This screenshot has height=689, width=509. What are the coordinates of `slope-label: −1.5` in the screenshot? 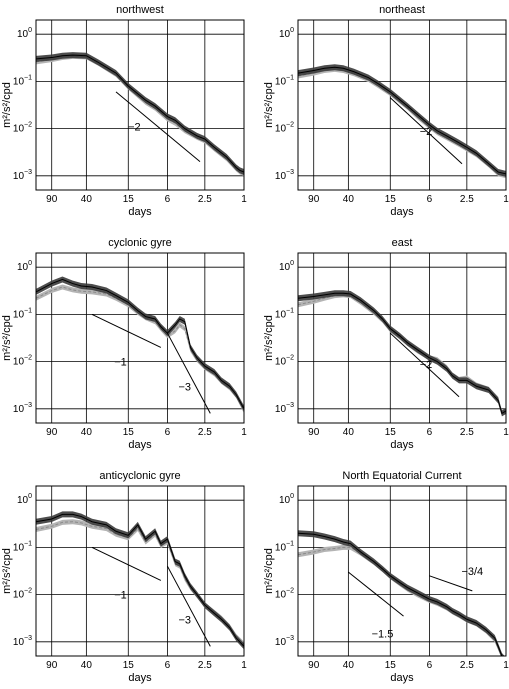 It's located at (383, 634).